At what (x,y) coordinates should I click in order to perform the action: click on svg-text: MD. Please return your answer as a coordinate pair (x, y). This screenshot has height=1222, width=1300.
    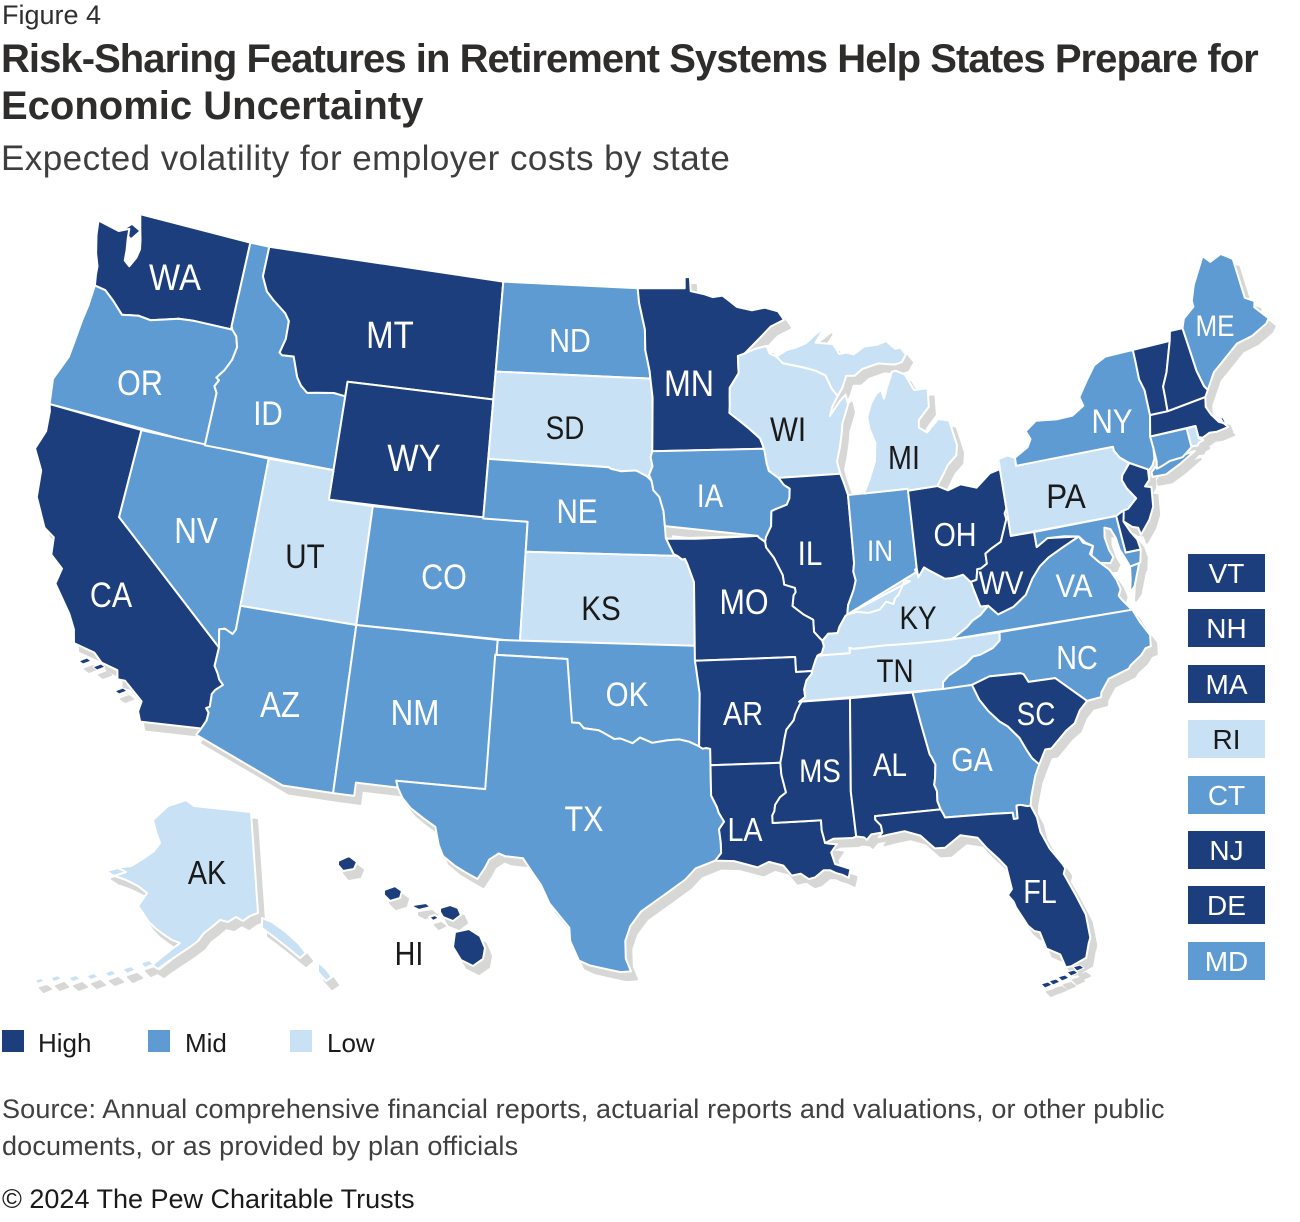
    Looking at the image, I should click on (1227, 961).